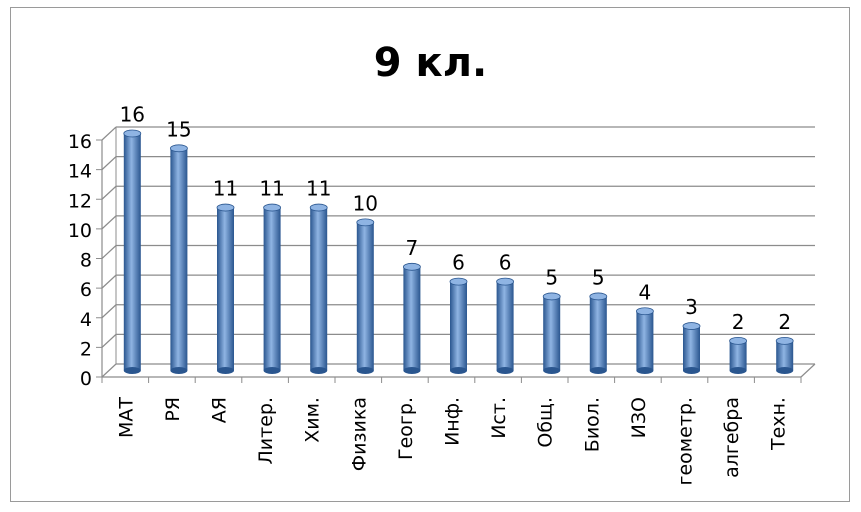 This screenshot has width=861, height=512. What do you see at coordinates (126, 417) in the screenshot?
I see `x-tick-label: МАТ` at bounding box center [126, 417].